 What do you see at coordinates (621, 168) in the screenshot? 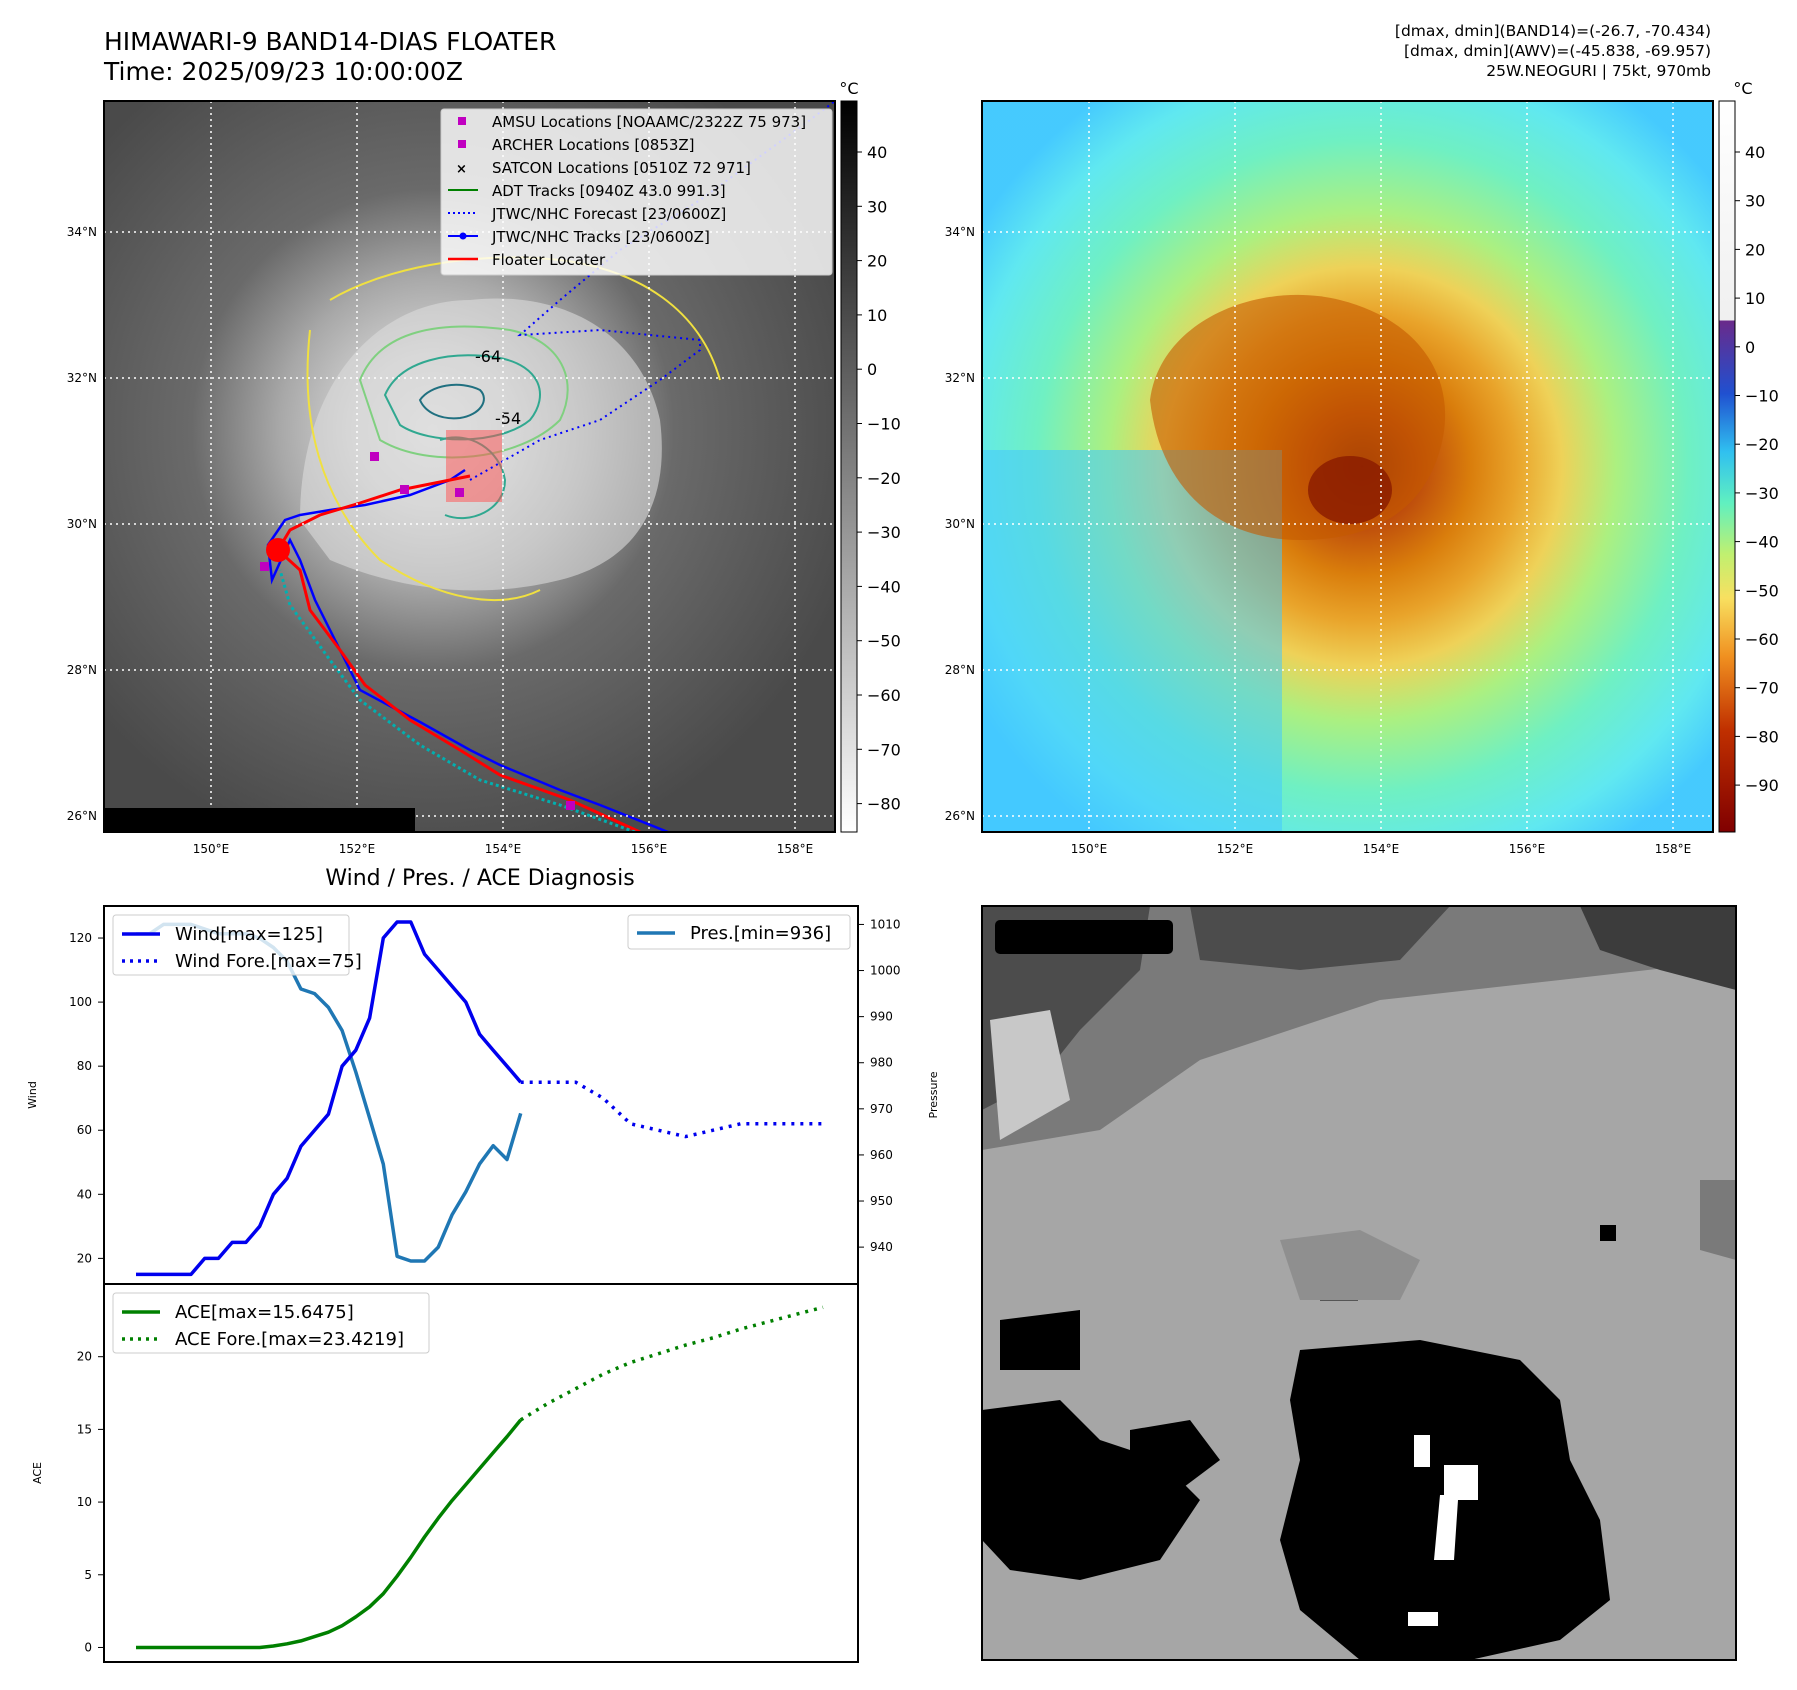
I see `legend-satcon: SATCON Locations [0510Z 72 971]` at bounding box center [621, 168].